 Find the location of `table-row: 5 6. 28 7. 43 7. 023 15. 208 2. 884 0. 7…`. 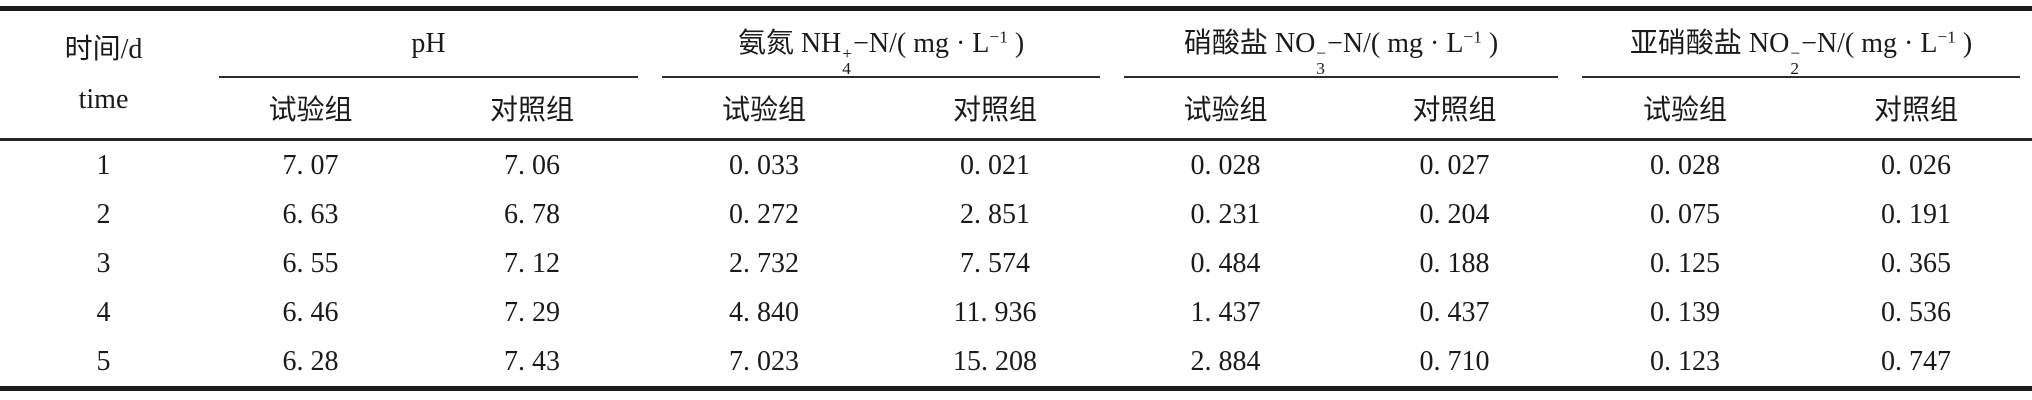

table-row: 5 6. 28 7. 43 7. 023 15. 208 2. 884 0. 7… is located at coordinates (1016, 364).